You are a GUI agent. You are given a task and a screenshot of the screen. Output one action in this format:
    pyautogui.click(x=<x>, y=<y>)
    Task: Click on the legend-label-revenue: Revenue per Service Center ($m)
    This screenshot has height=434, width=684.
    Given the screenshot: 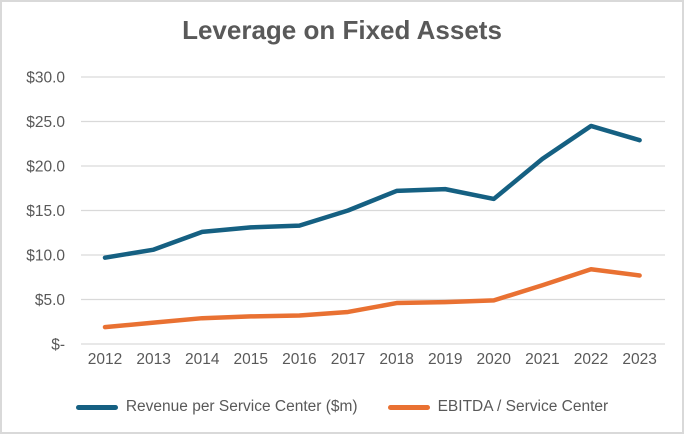 What is the action you would take?
    pyautogui.click(x=241, y=406)
    